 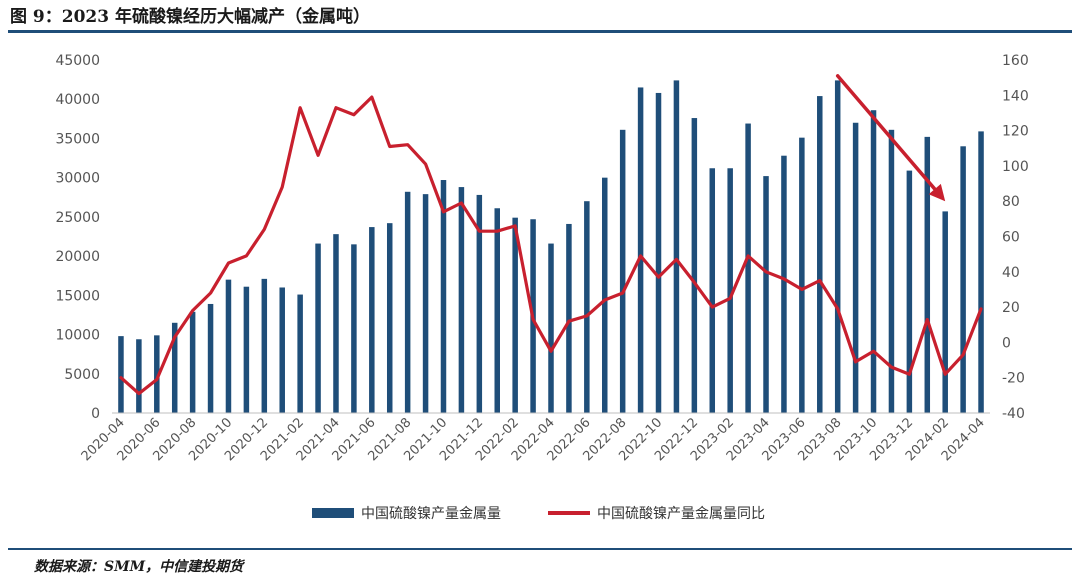 What do you see at coordinates (1011, 308) in the screenshot?
I see `right-tick-label: 20` at bounding box center [1011, 308].